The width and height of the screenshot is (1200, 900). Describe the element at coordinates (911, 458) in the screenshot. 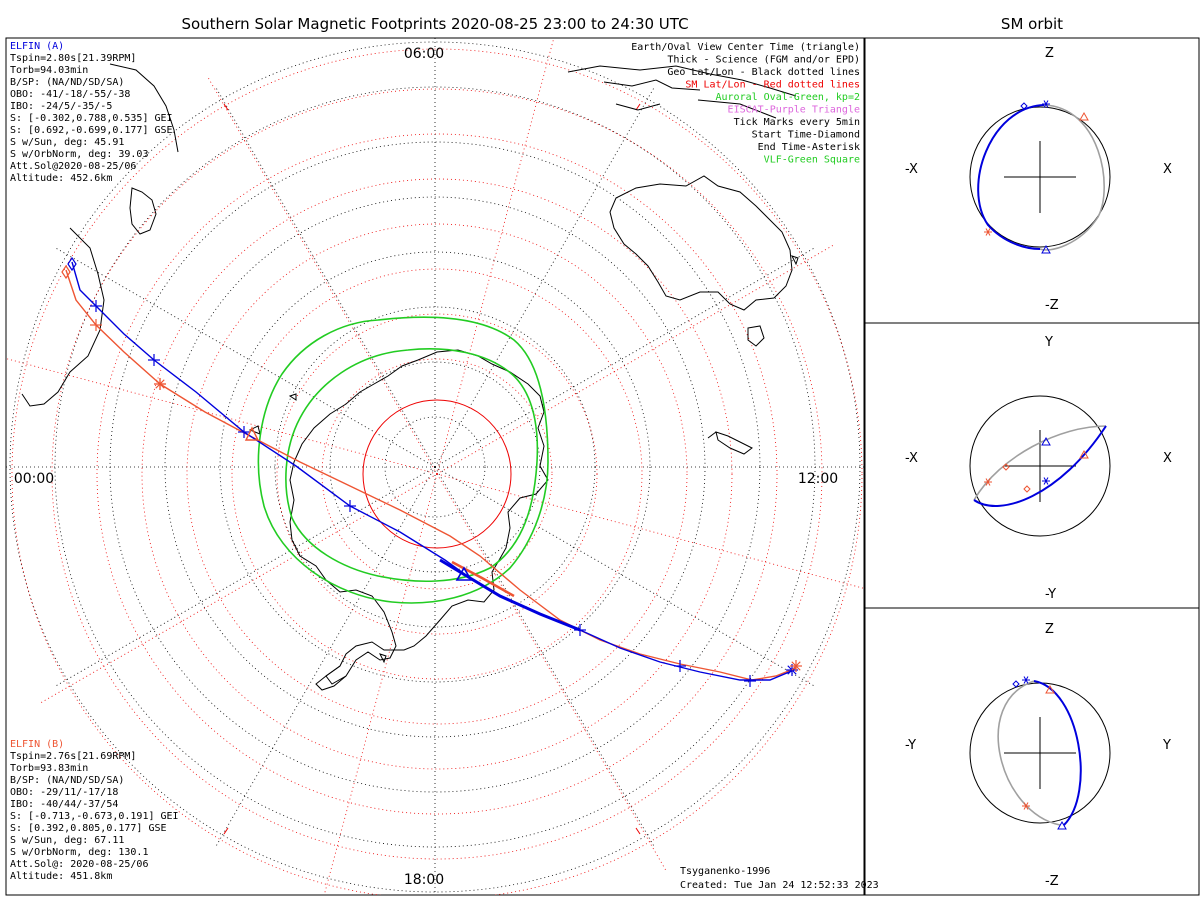

I see `axis-label-left: -X` at that location.